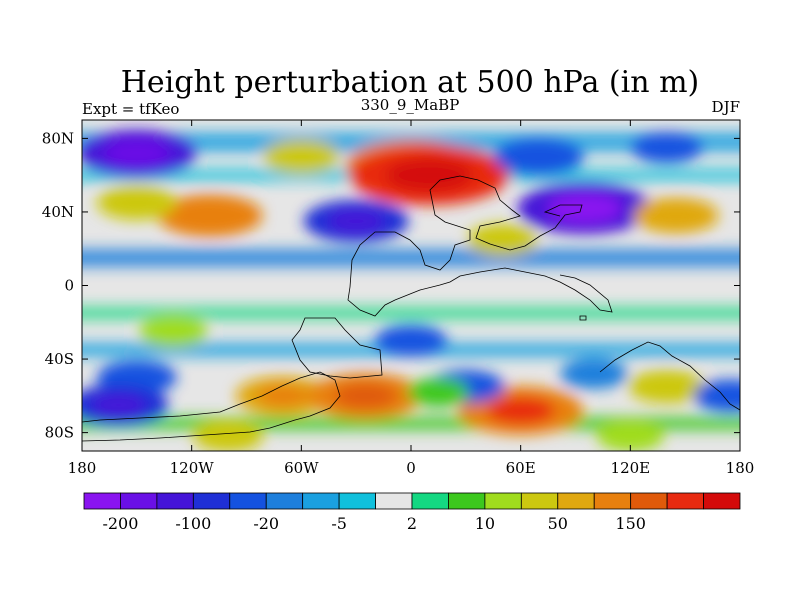 This screenshot has height=604, width=800. Describe the element at coordinates (69, 286) in the screenshot. I see `y-tick-label: 0` at that location.